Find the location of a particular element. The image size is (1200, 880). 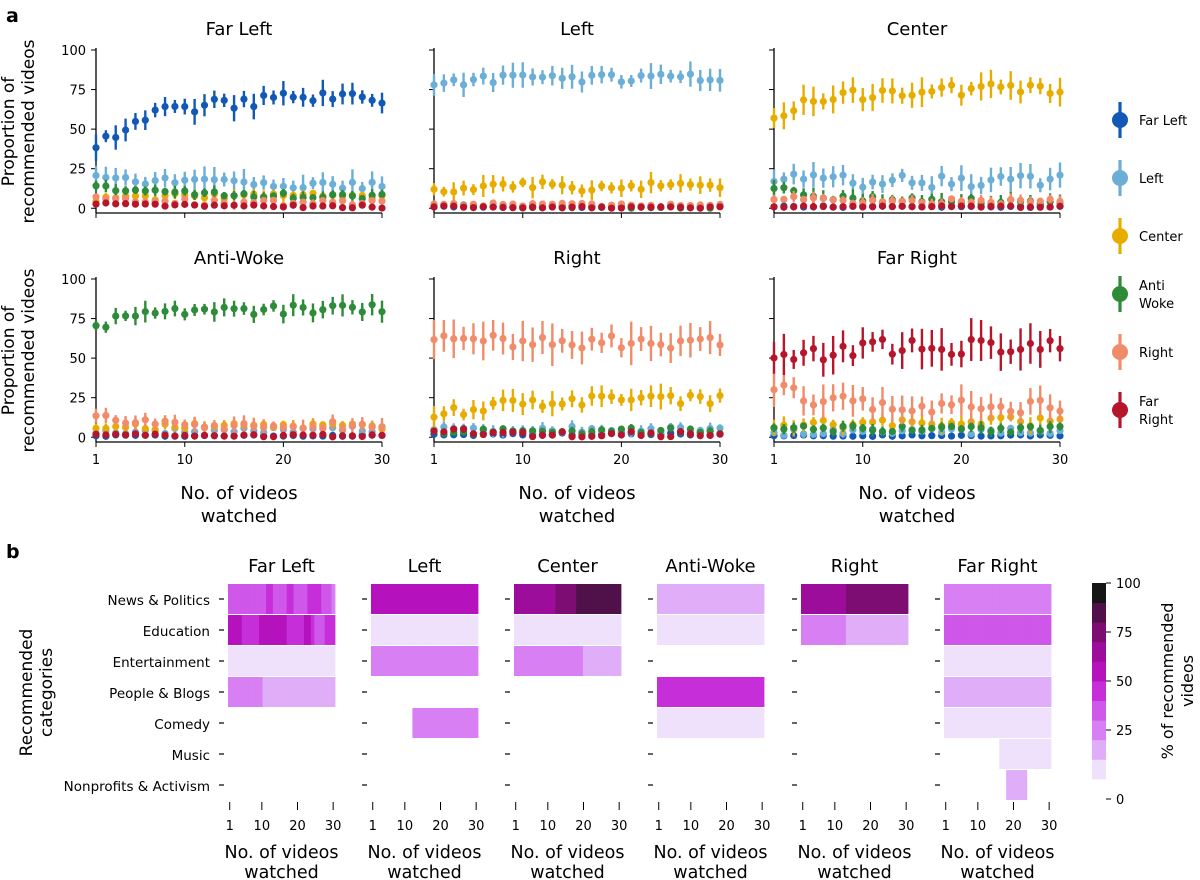

x-tick-label: 20 is located at coordinates (283, 460).